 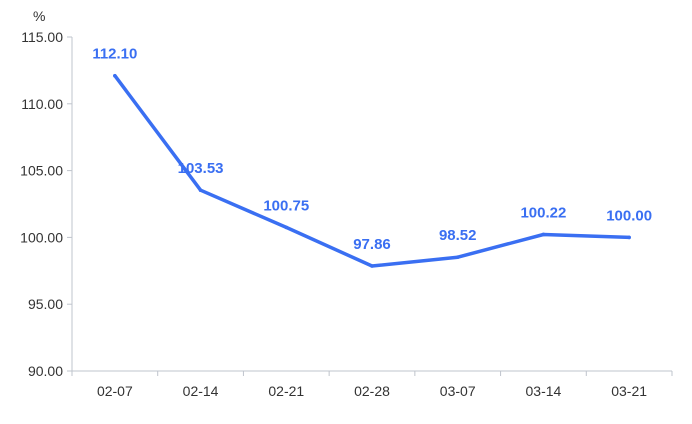 I want to click on data-label: 112.10, so click(x=114, y=54).